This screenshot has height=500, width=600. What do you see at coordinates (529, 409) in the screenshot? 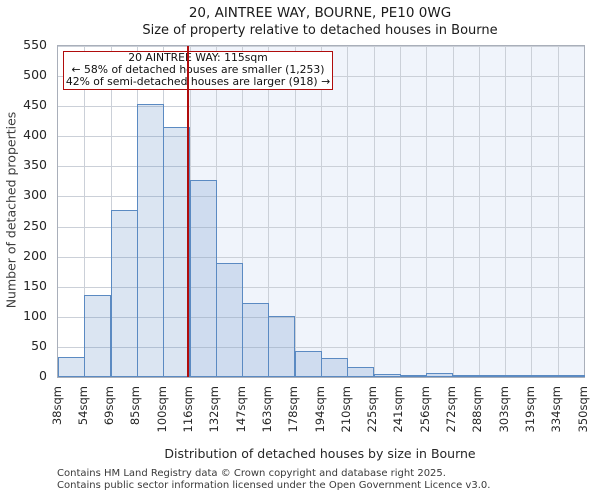
I see `x-tick-label: 319sqm` at bounding box center [529, 409].